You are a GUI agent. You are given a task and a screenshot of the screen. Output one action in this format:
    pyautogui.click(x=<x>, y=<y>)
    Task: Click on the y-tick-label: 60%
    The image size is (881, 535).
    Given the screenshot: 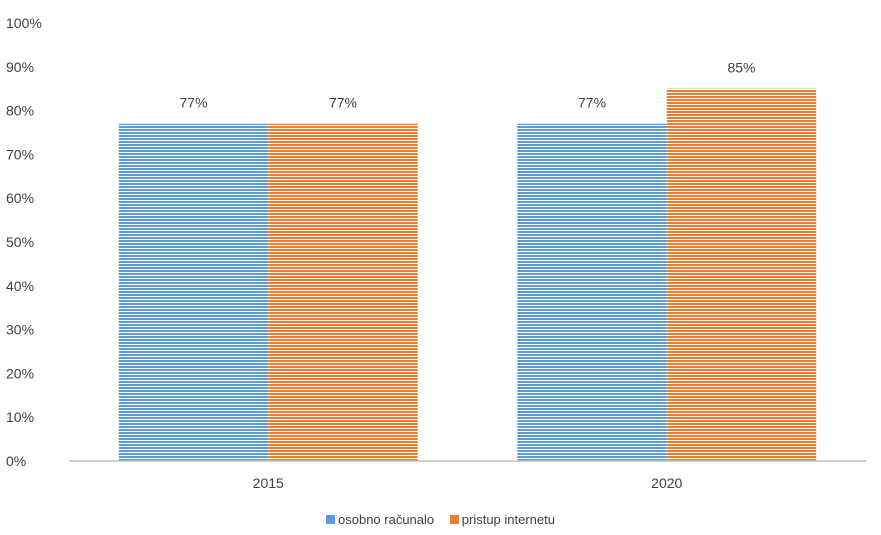 What is the action you would take?
    pyautogui.click(x=20, y=198)
    